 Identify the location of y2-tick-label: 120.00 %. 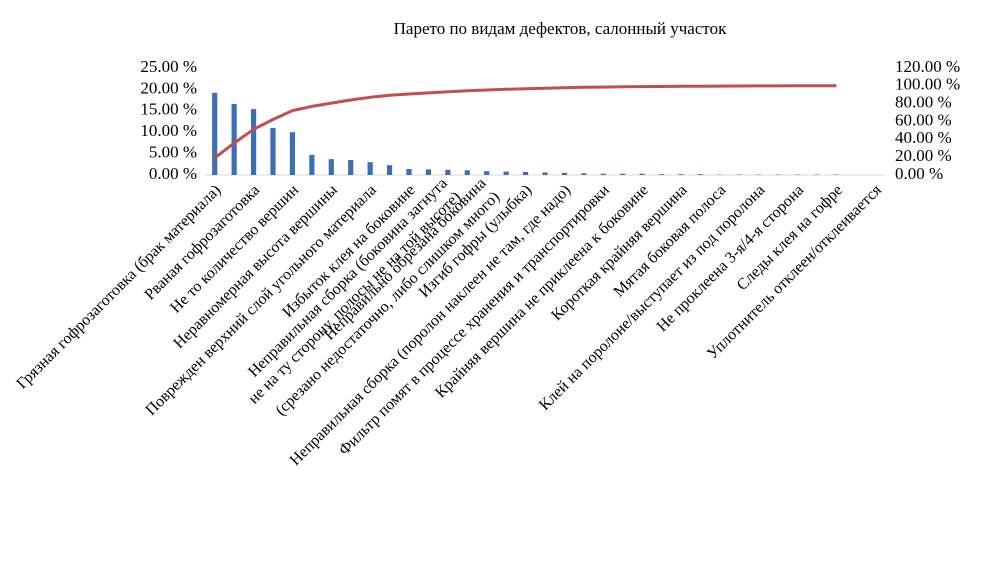
(927, 66).